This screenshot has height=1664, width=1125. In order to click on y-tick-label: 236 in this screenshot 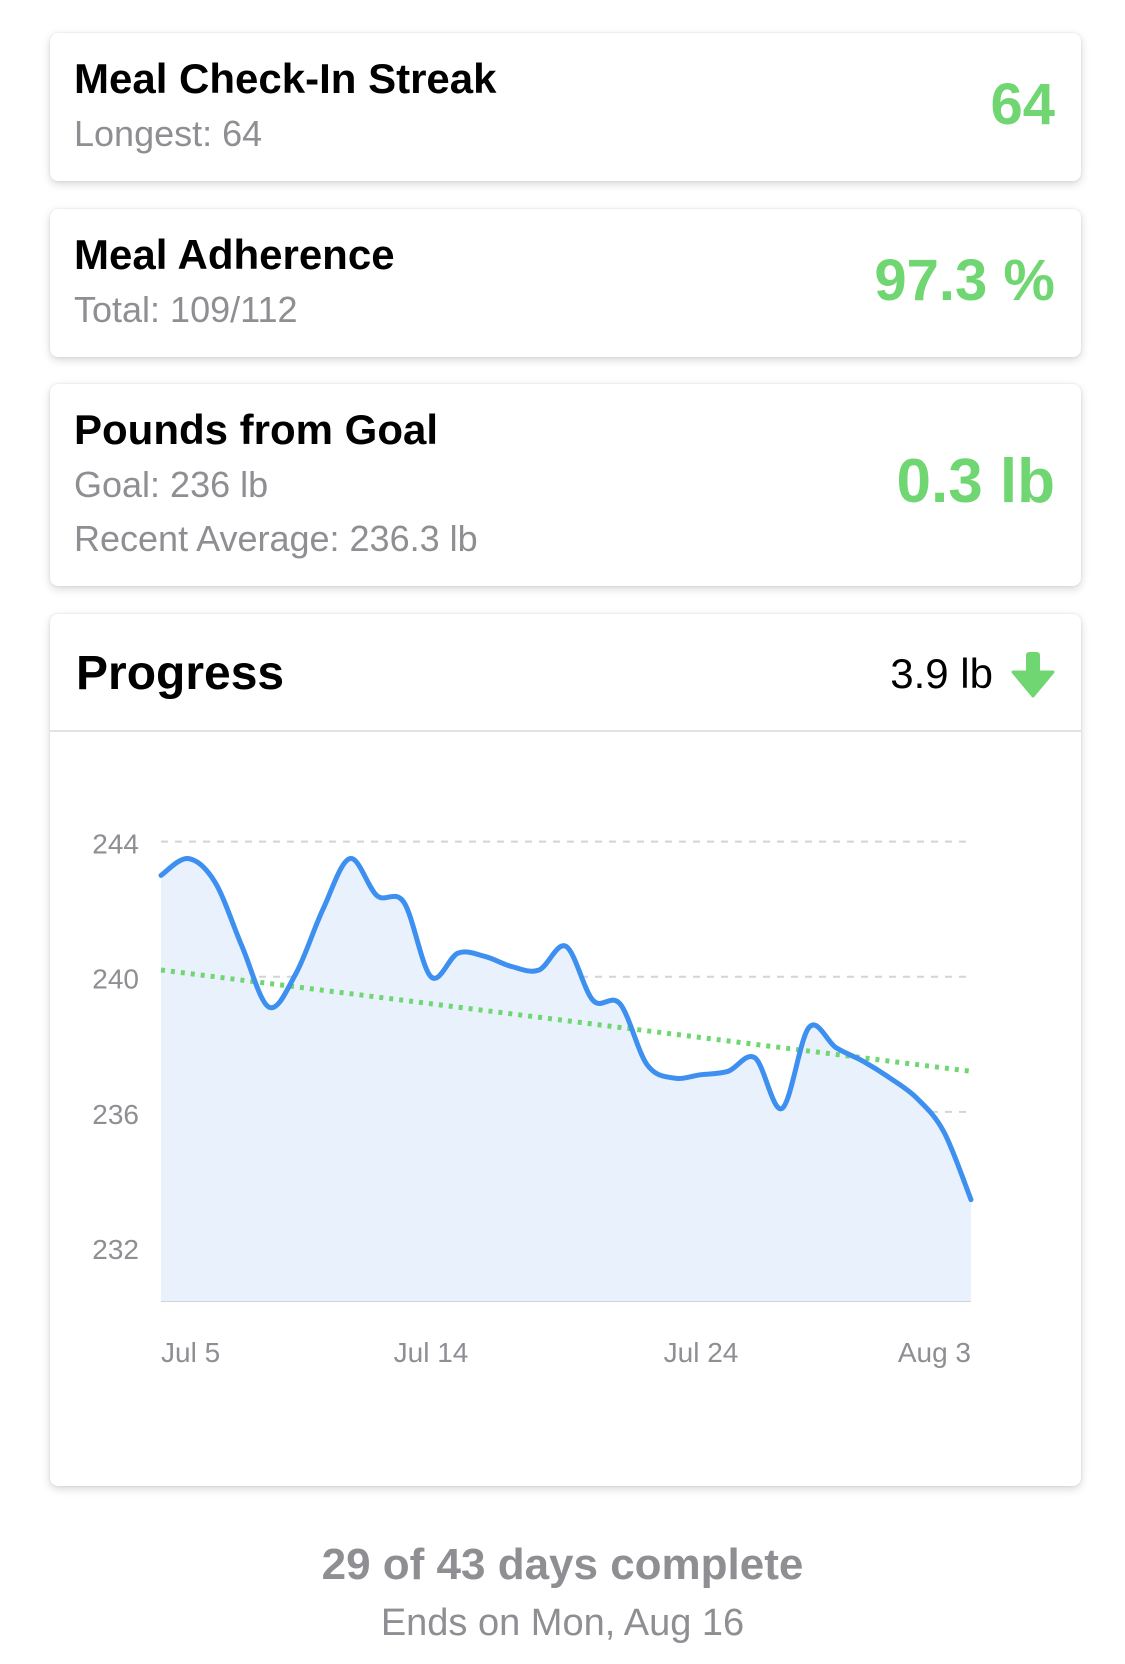, I will do `click(115, 1114)`.